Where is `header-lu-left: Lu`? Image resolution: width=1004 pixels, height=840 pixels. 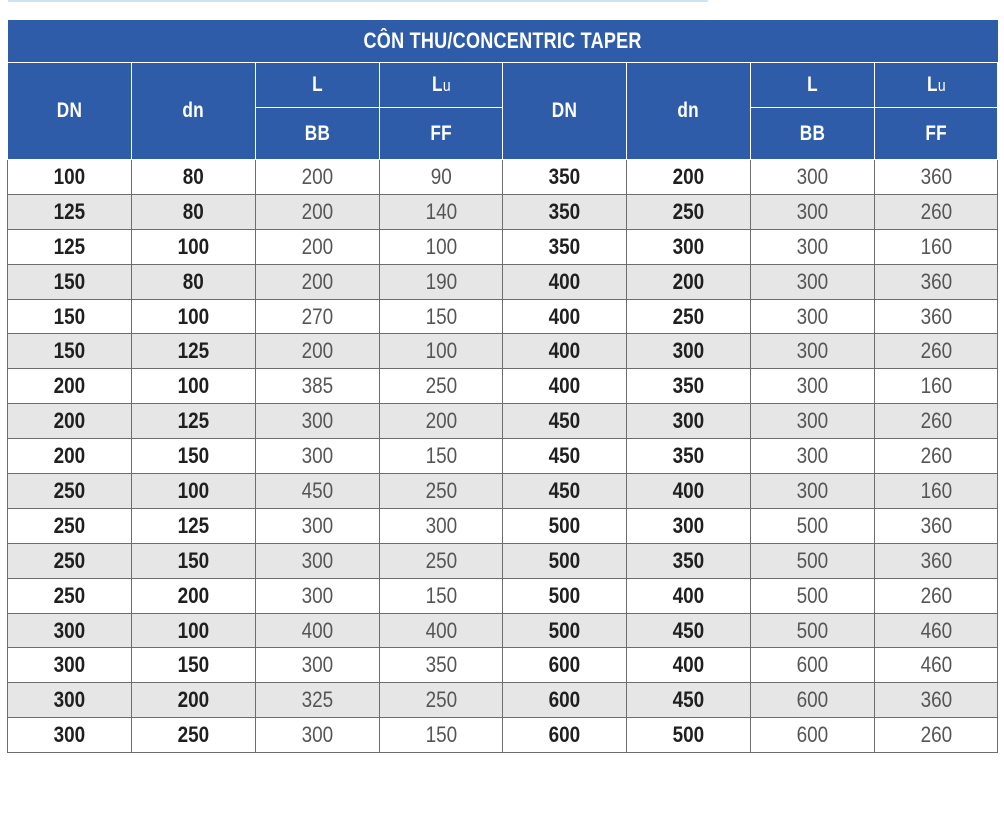 header-lu-left: Lu is located at coordinates (441, 85).